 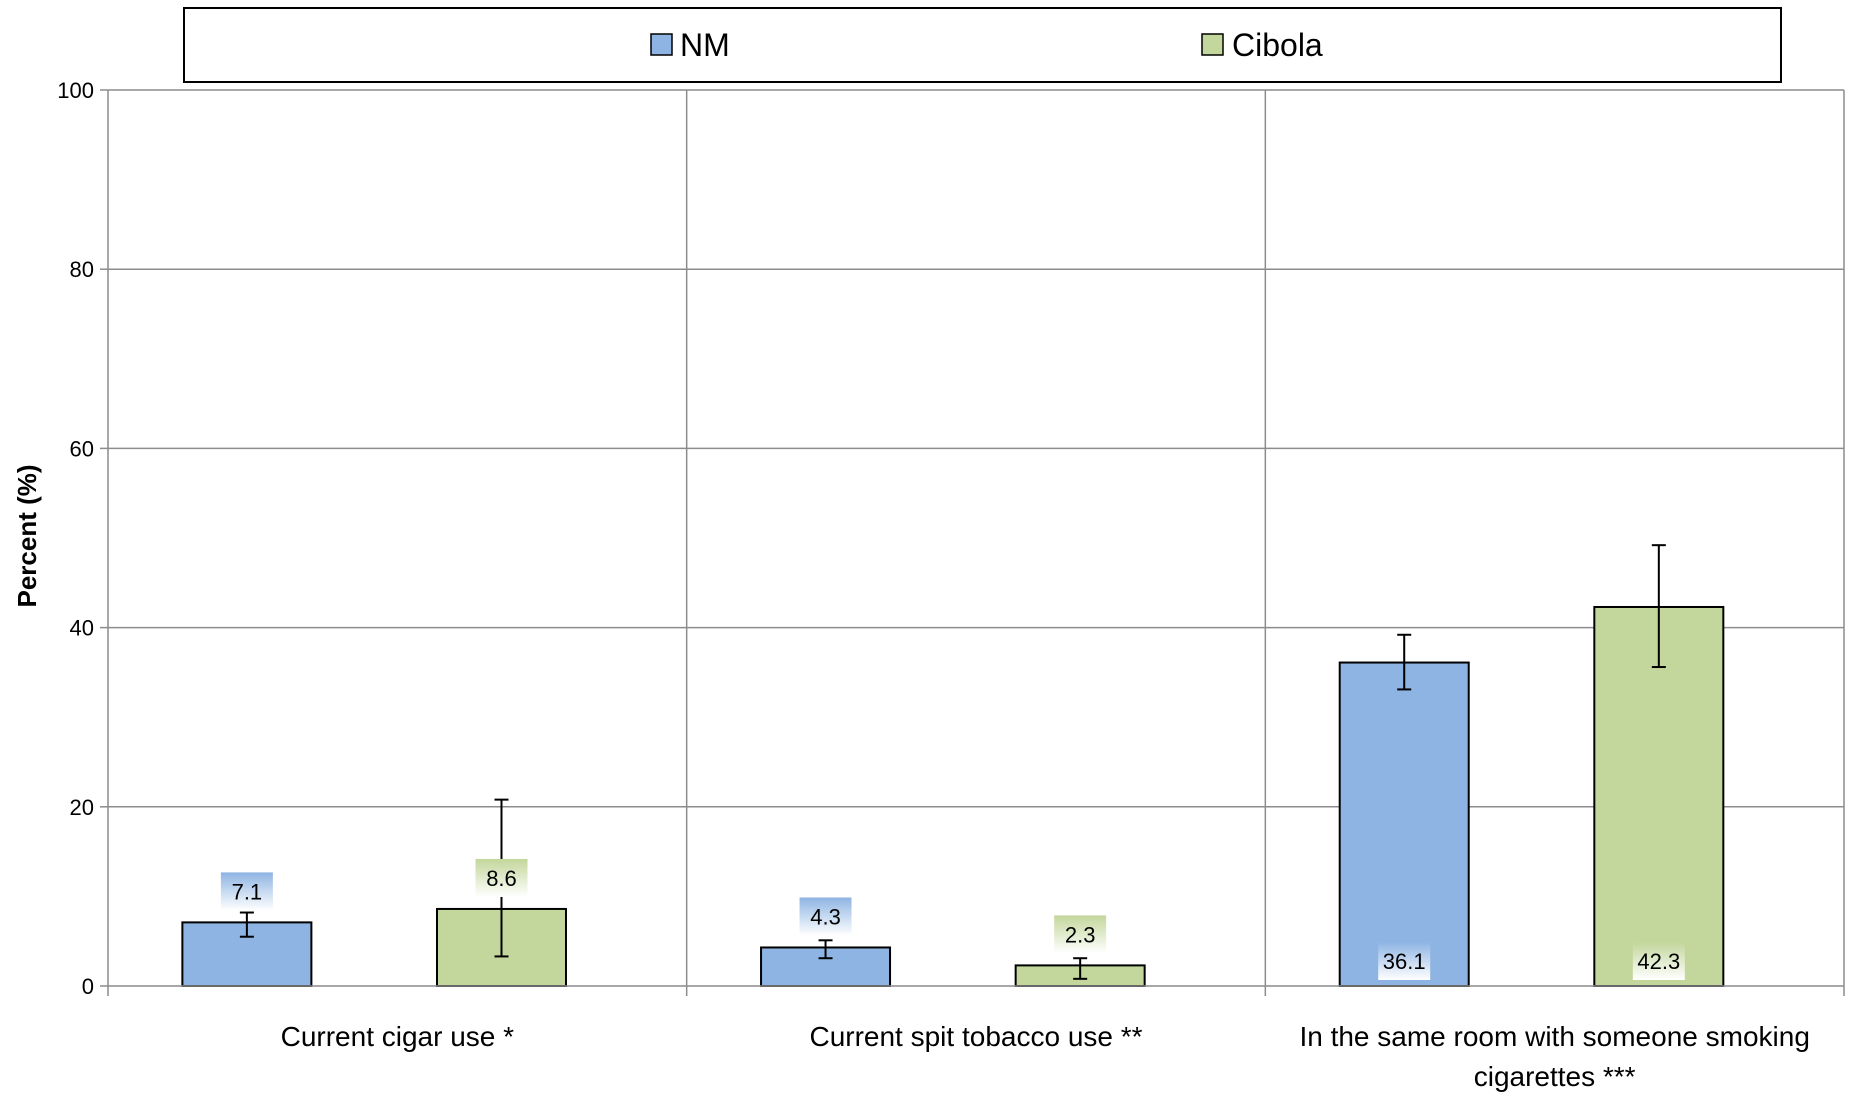 I want to click on legend-swatch-nm, so click(x=661, y=44).